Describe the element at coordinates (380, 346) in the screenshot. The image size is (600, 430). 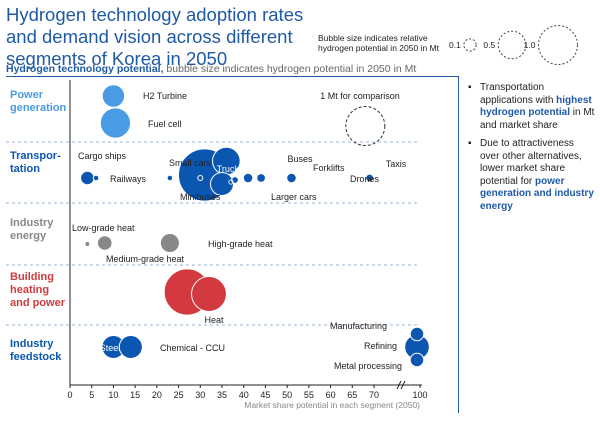
I see `bubble-label: Refining` at that location.